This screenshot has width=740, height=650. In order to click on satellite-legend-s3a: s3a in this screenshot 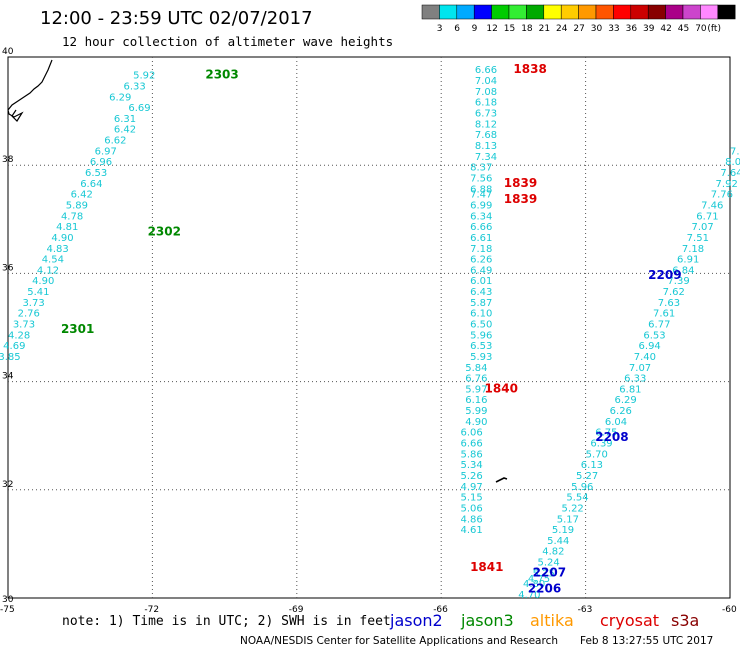, I will do `click(685, 620)`.